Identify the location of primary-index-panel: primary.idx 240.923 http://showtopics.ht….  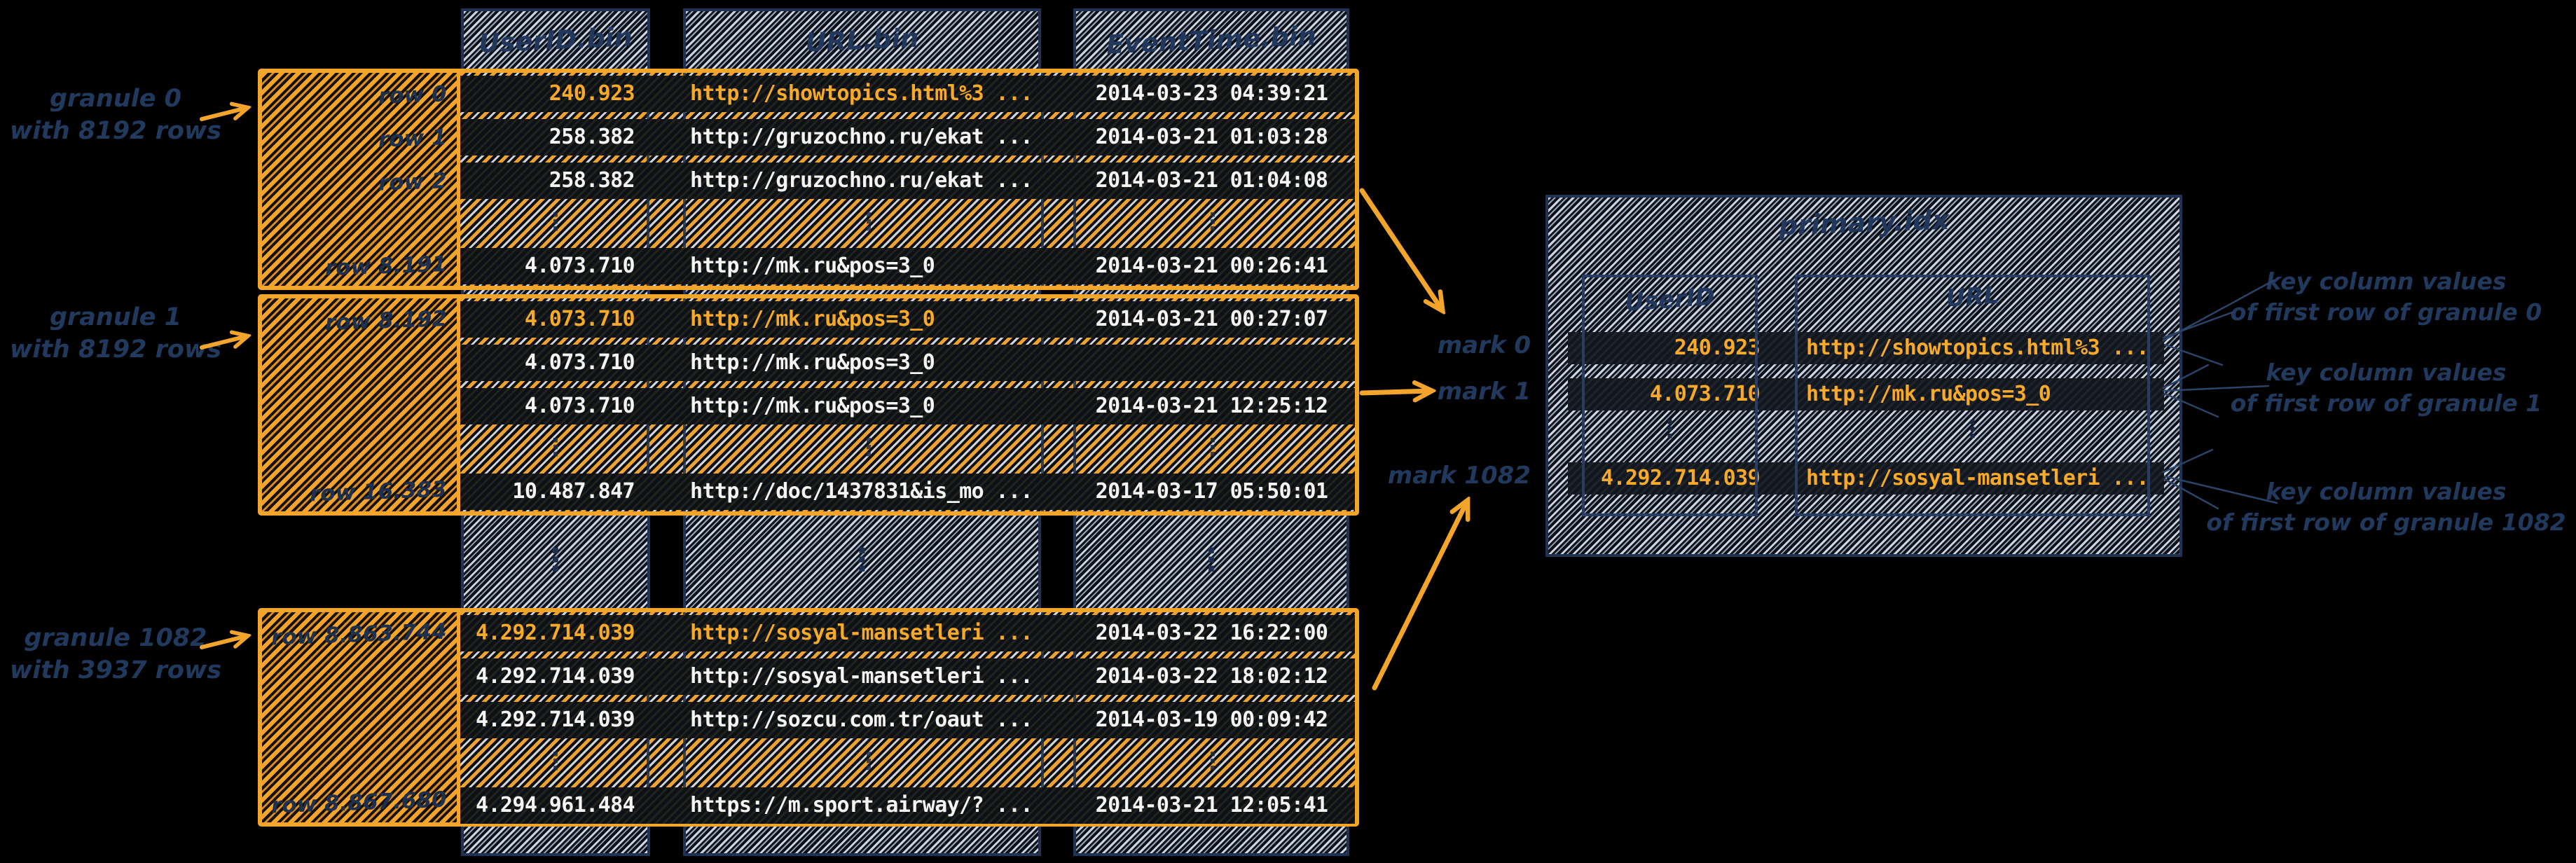
(1863, 376).